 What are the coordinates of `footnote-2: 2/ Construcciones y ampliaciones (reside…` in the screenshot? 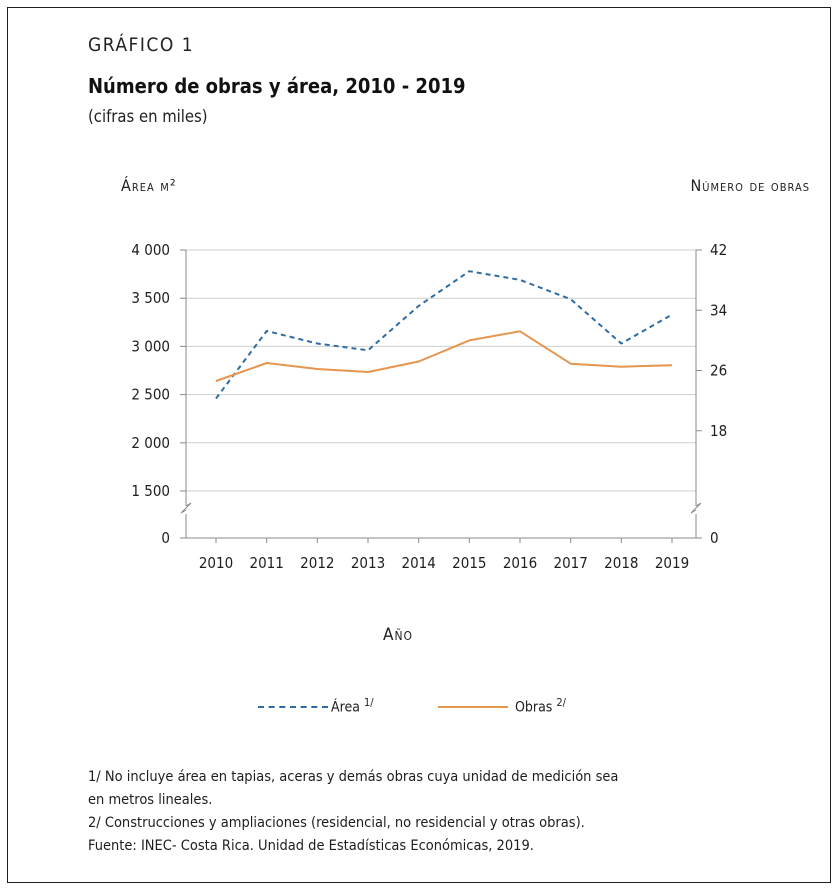 It's located at (336, 823).